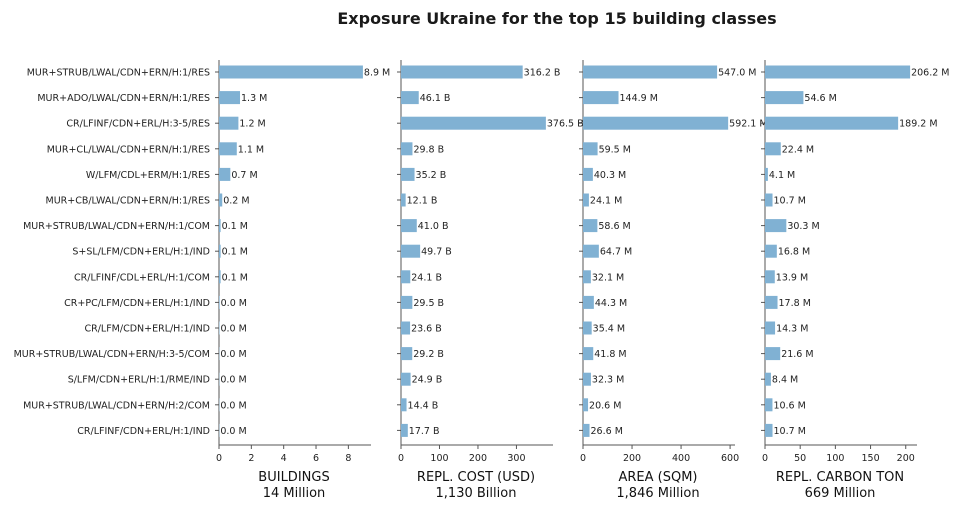  What do you see at coordinates (790, 431) in the screenshot?
I see `value-label: 10.7 M` at bounding box center [790, 431].